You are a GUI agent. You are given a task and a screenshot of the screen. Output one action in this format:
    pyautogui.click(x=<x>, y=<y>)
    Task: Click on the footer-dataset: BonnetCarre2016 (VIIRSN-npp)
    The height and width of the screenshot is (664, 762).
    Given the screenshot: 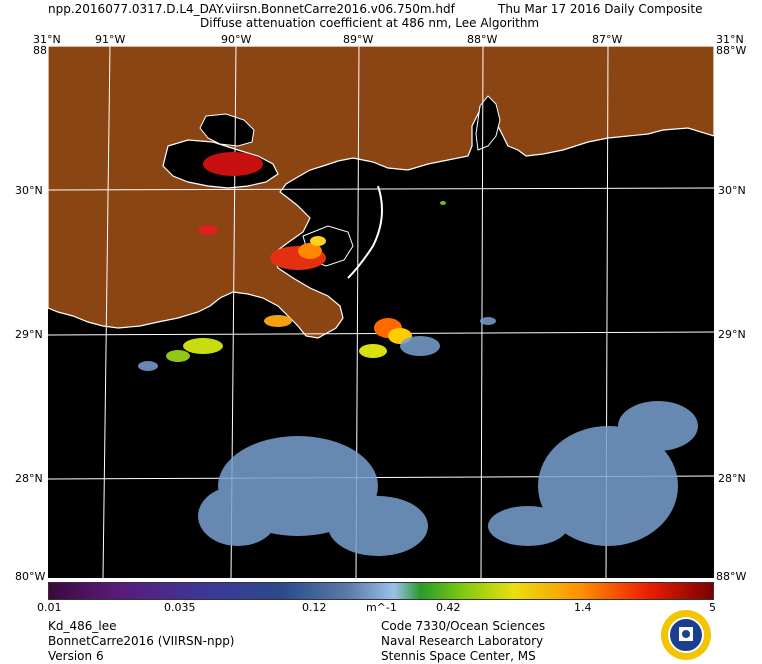 What is the action you would take?
    pyautogui.click(x=141, y=641)
    